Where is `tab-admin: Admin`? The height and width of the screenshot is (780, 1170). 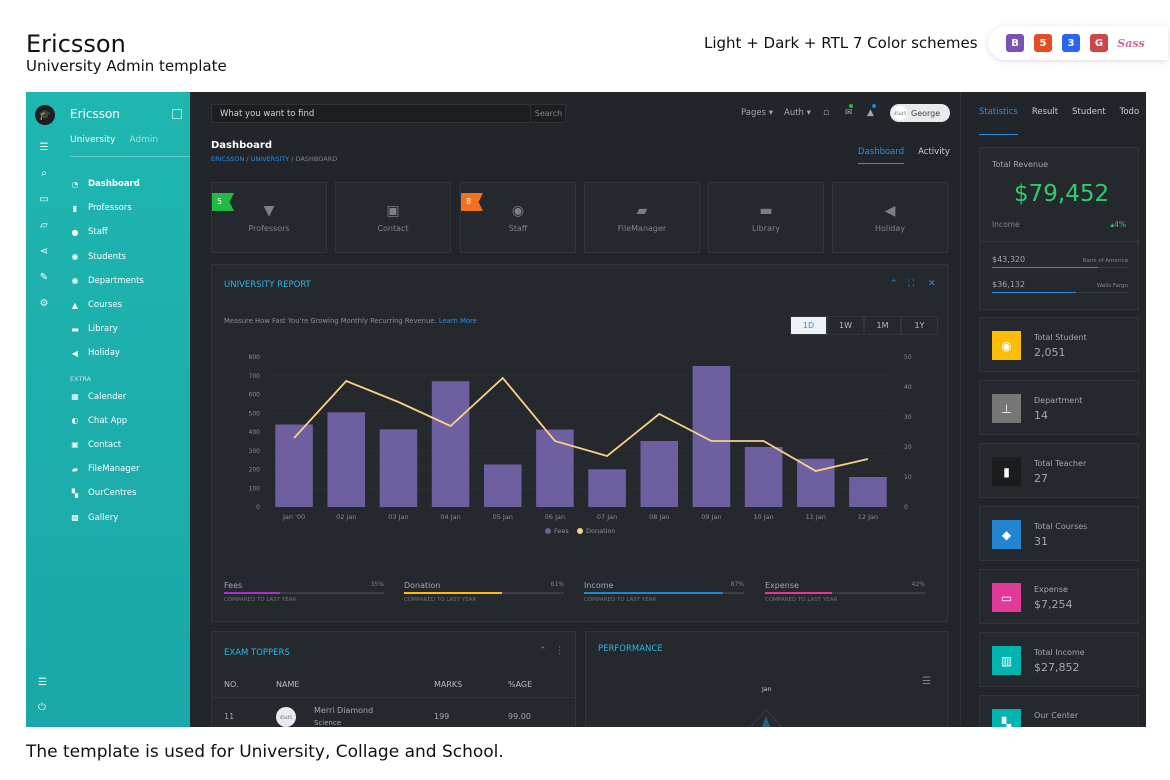 tab-admin: Admin is located at coordinates (144, 140).